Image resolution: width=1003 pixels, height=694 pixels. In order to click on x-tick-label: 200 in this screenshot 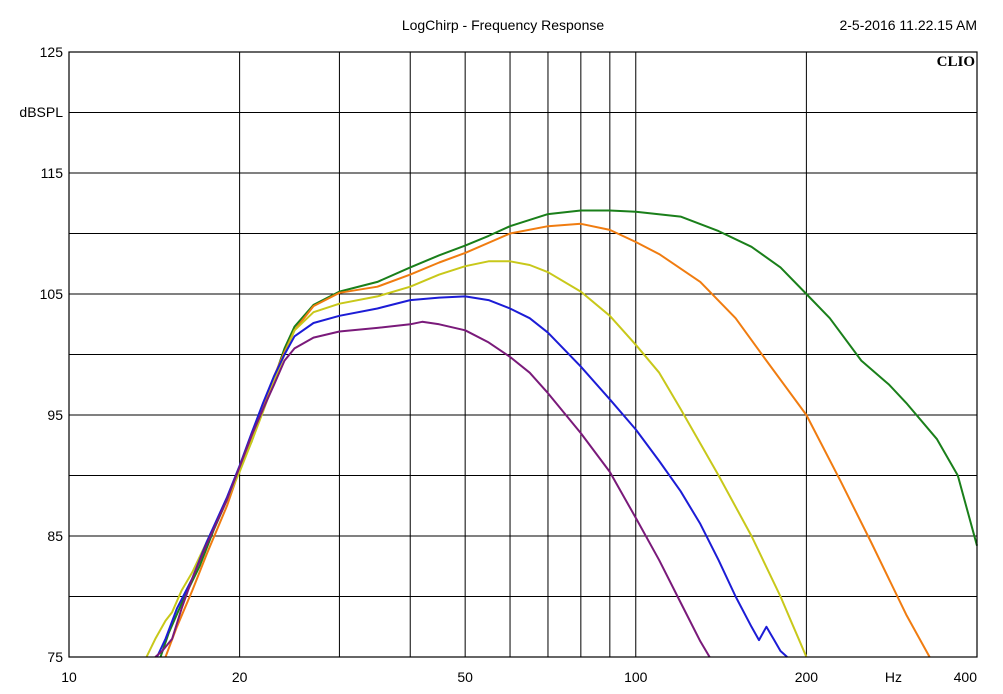, I will do `click(807, 677)`.